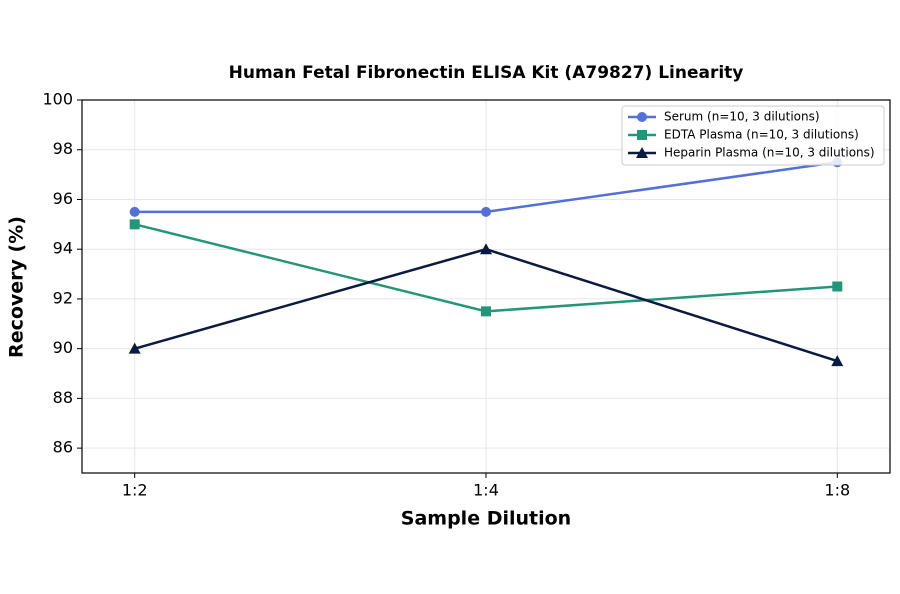 Image resolution: width=900 pixels, height=594 pixels. I want to click on x-axis-label: Sample Dilution, so click(486, 519).